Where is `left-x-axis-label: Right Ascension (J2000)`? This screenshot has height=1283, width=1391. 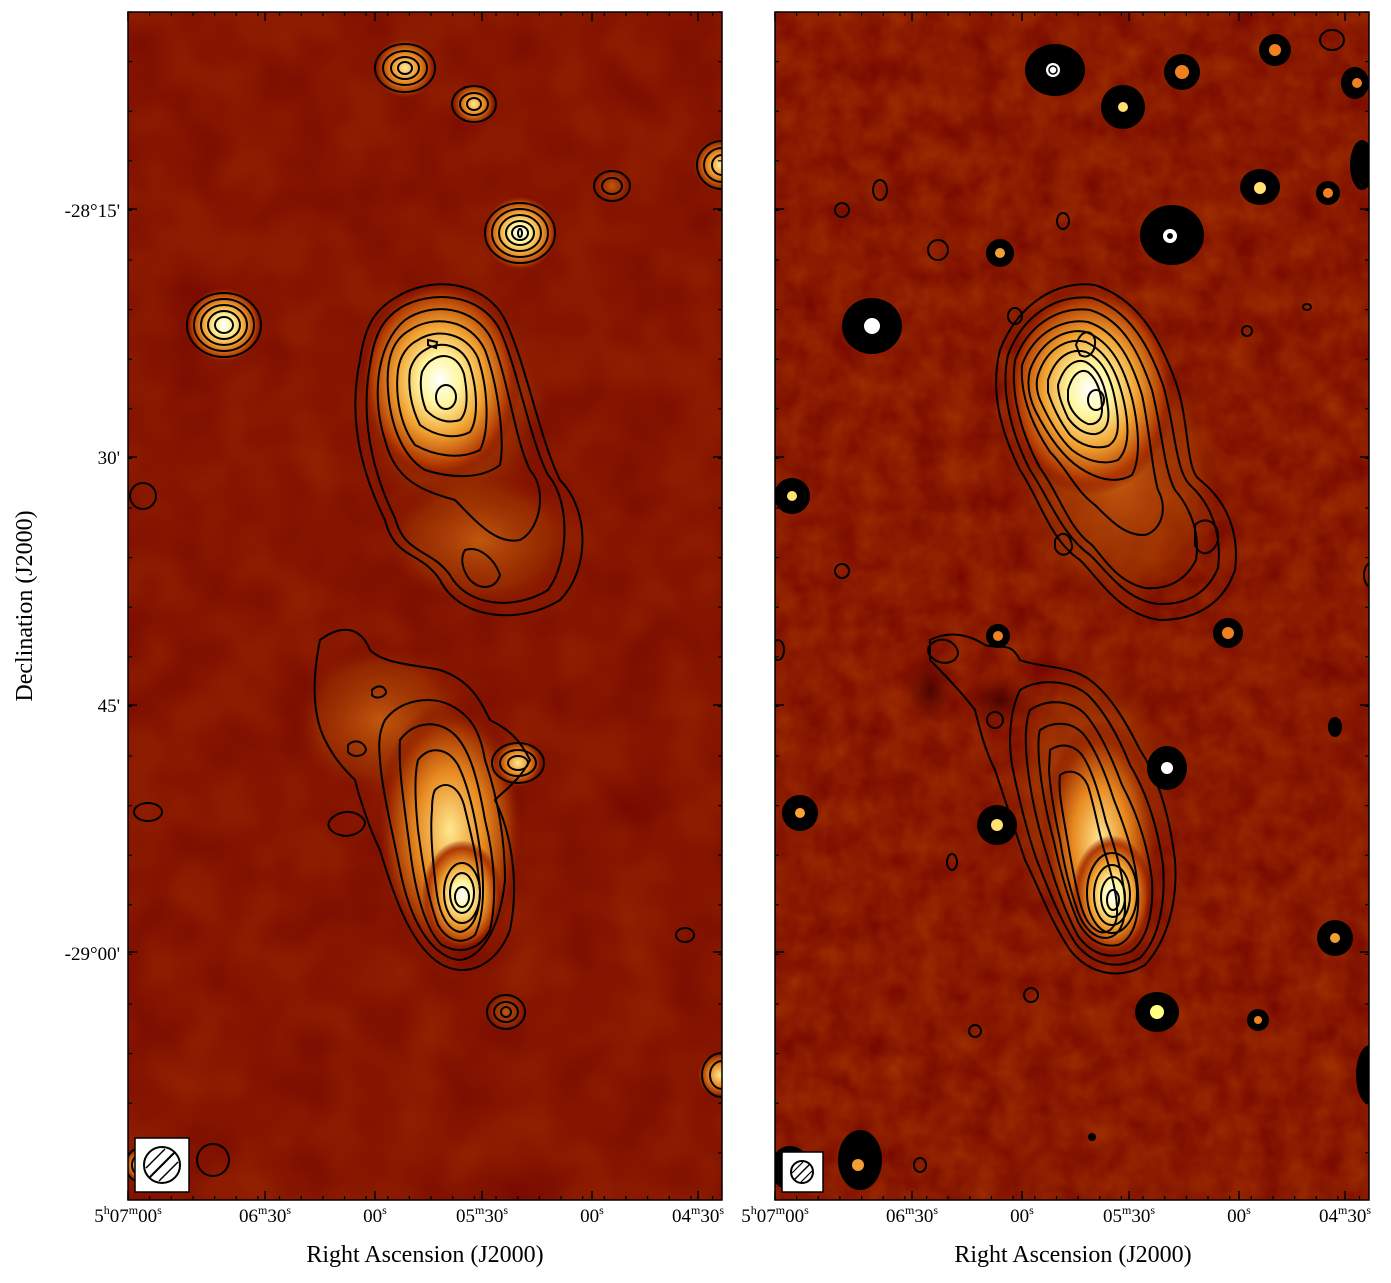 left-x-axis-label: Right Ascension (J2000) is located at coordinates (424, 1255).